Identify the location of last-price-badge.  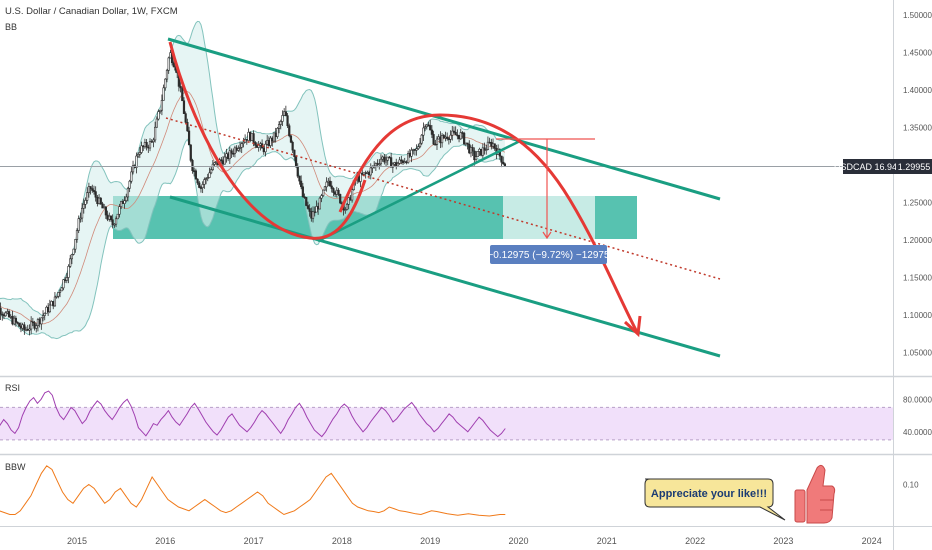
(914, 166).